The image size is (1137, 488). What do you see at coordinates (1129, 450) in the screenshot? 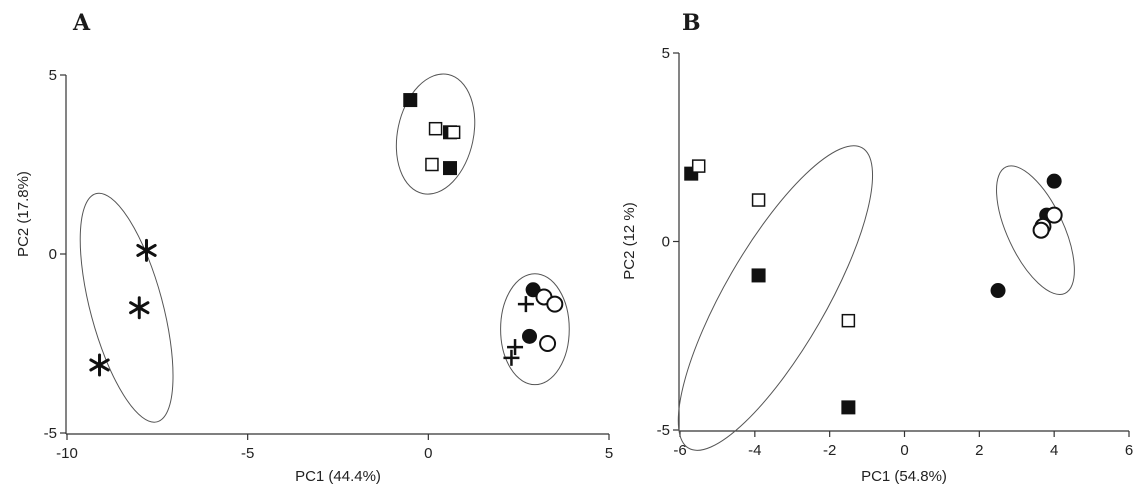
I see `panel-b-x-tick-label: 6` at bounding box center [1129, 450].